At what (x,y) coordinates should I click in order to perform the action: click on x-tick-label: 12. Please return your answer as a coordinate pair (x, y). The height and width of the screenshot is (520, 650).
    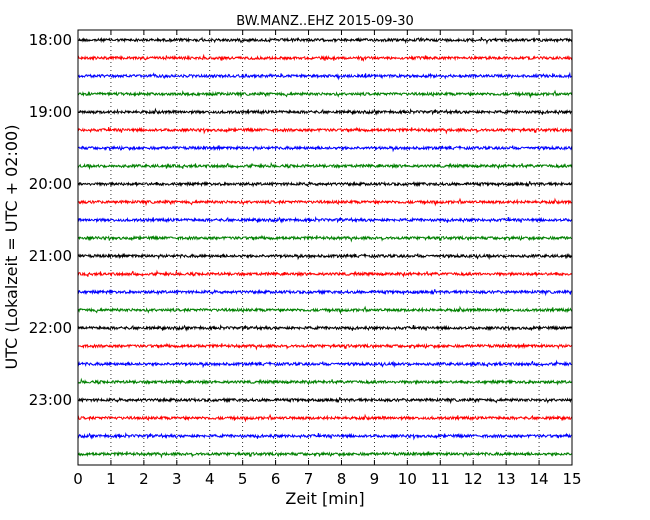
    Looking at the image, I should click on (473, 479).